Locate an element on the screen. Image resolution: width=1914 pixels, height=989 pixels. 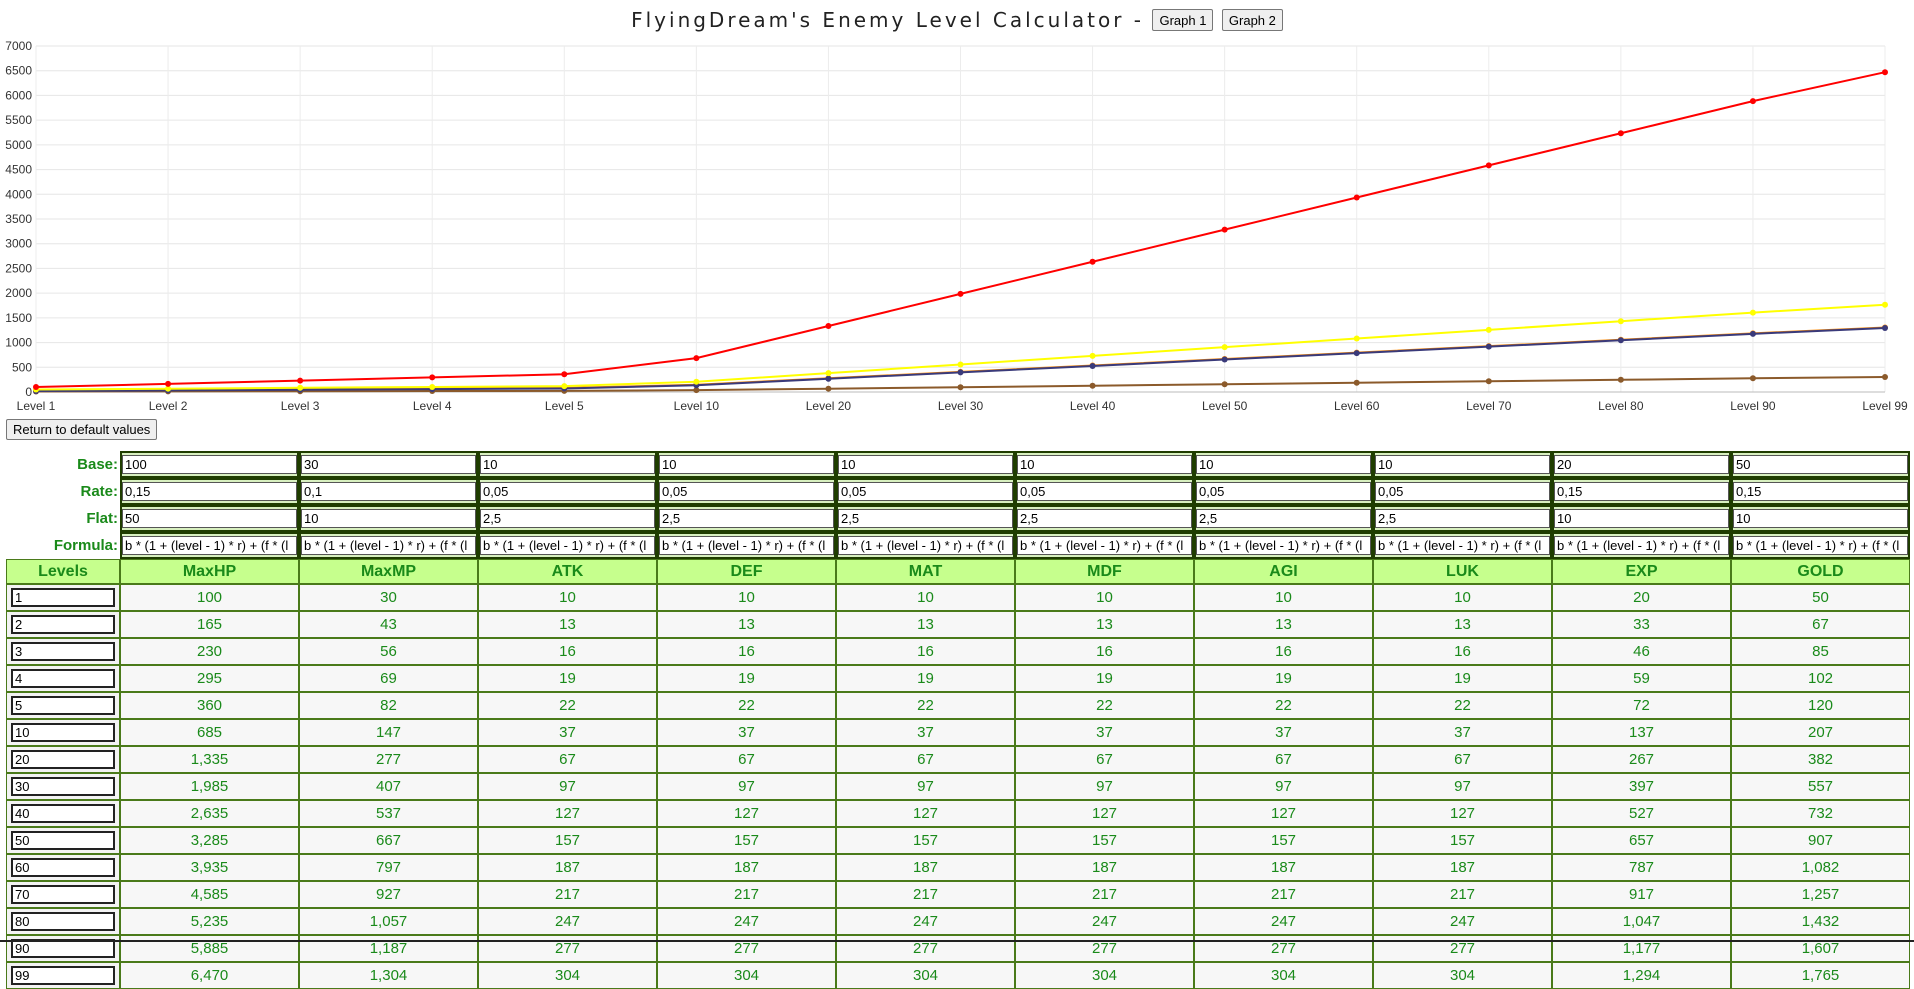
rate-input-maxhp is located at coordinates (209, 491).